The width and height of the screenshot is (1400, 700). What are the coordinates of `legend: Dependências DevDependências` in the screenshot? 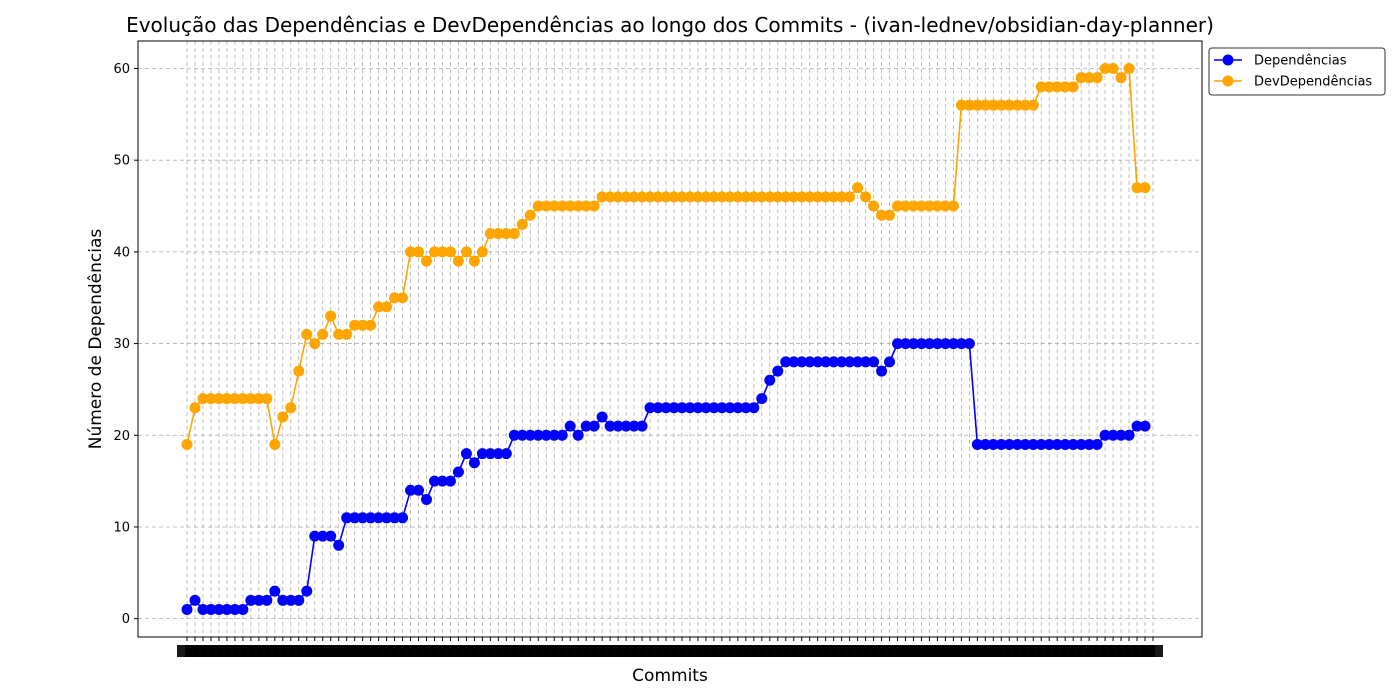 It's located at (1297, 71).